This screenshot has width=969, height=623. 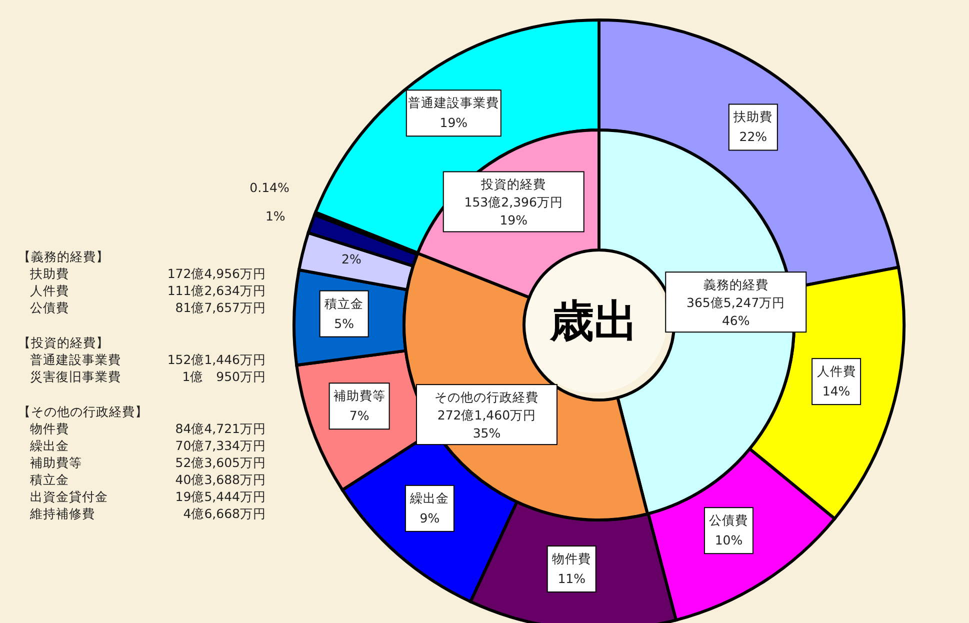 I want to click on data-label: 22%, so click(x=753, y=136).